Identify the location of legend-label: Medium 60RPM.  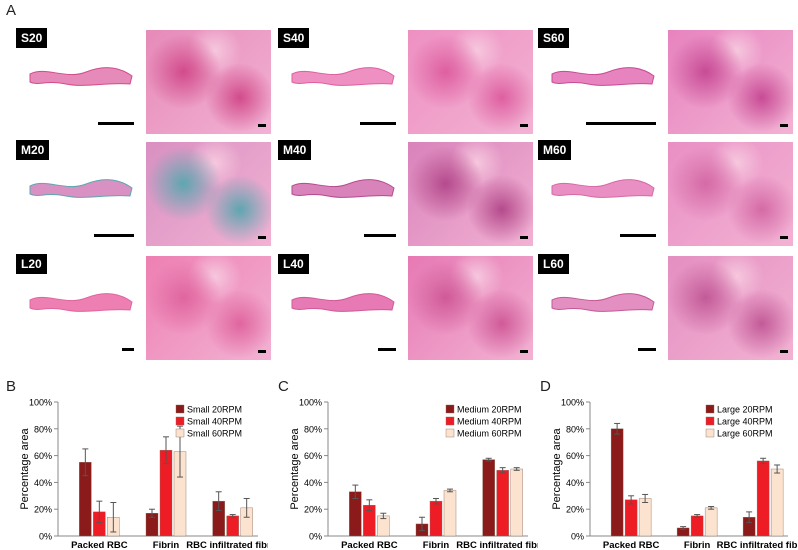
(489, 434).